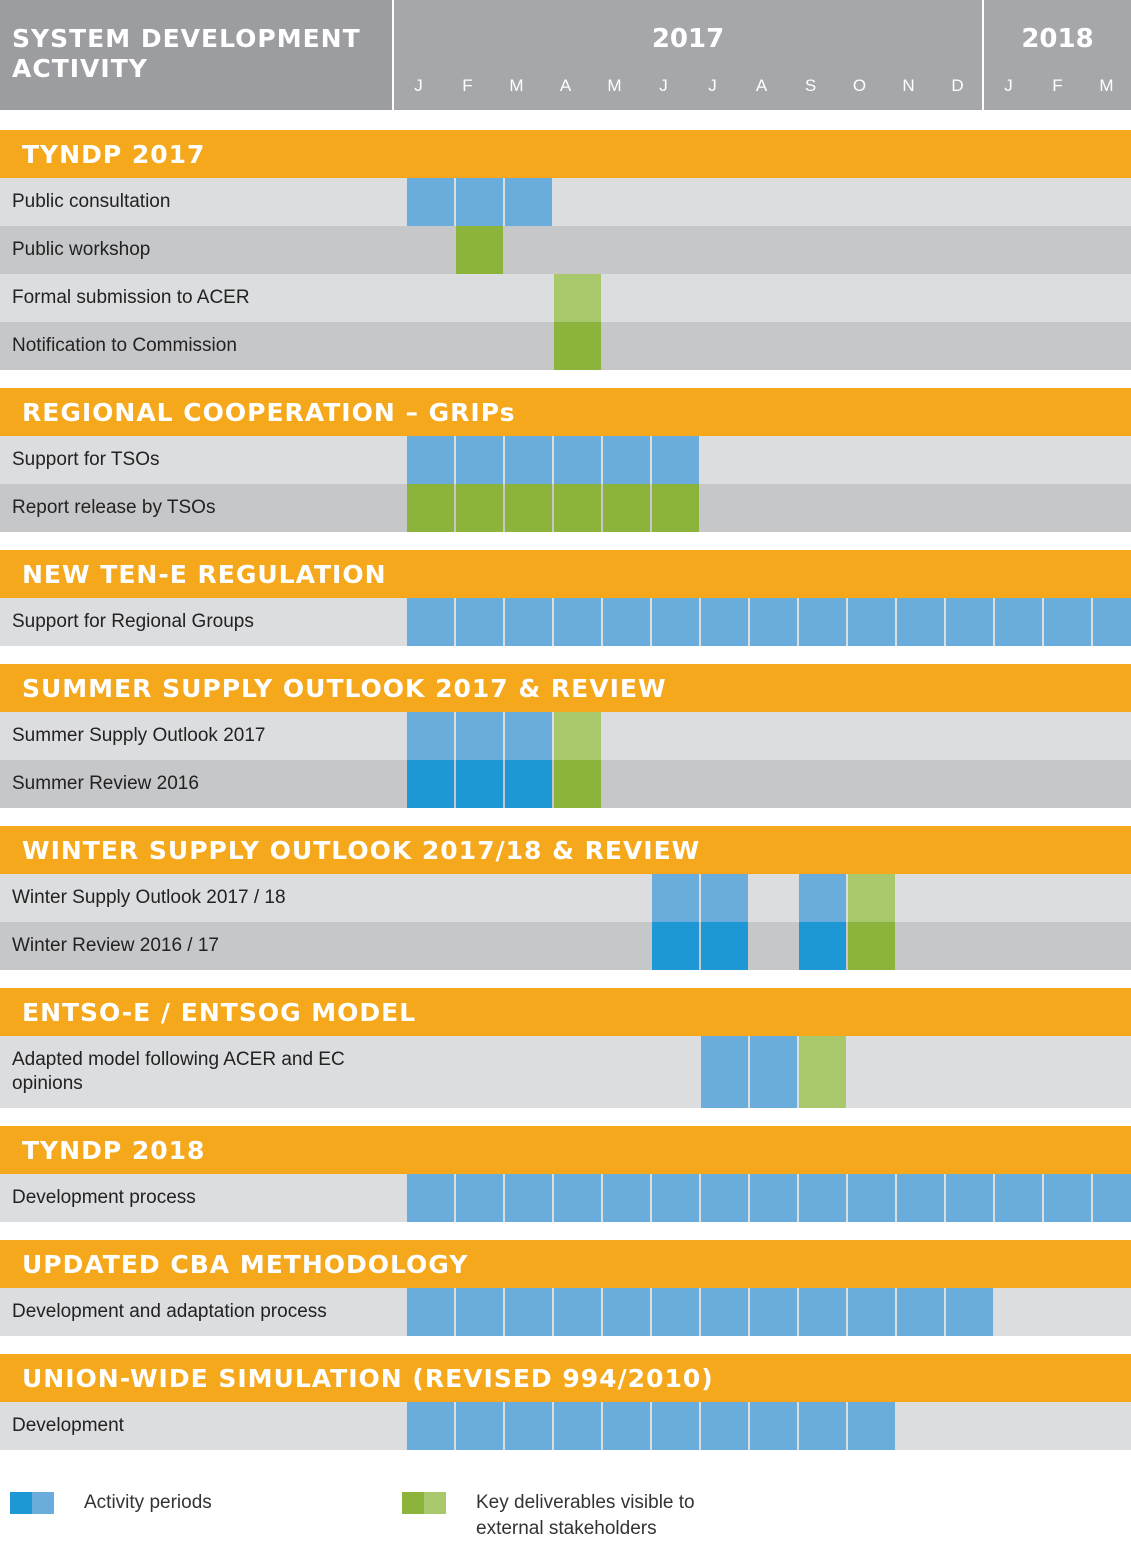 The width and height of the screenshot is (1131, 1542). I want to click on month-label: J, so click(1008, 85).